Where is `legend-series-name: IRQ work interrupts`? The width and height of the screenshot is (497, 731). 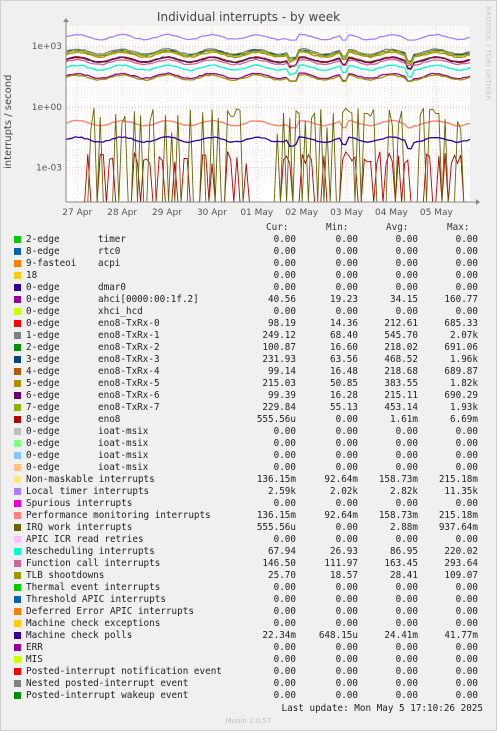
legend-series-name: IRQ work interrupts is located at coordinates (79, 527).